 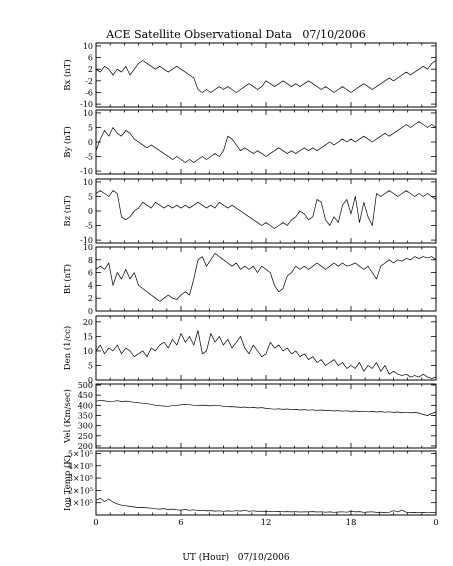 What do you see at coordinates (180, 523) in the screenshot?
I see `x-tick-label: 6` at bounding box center [180, 523].